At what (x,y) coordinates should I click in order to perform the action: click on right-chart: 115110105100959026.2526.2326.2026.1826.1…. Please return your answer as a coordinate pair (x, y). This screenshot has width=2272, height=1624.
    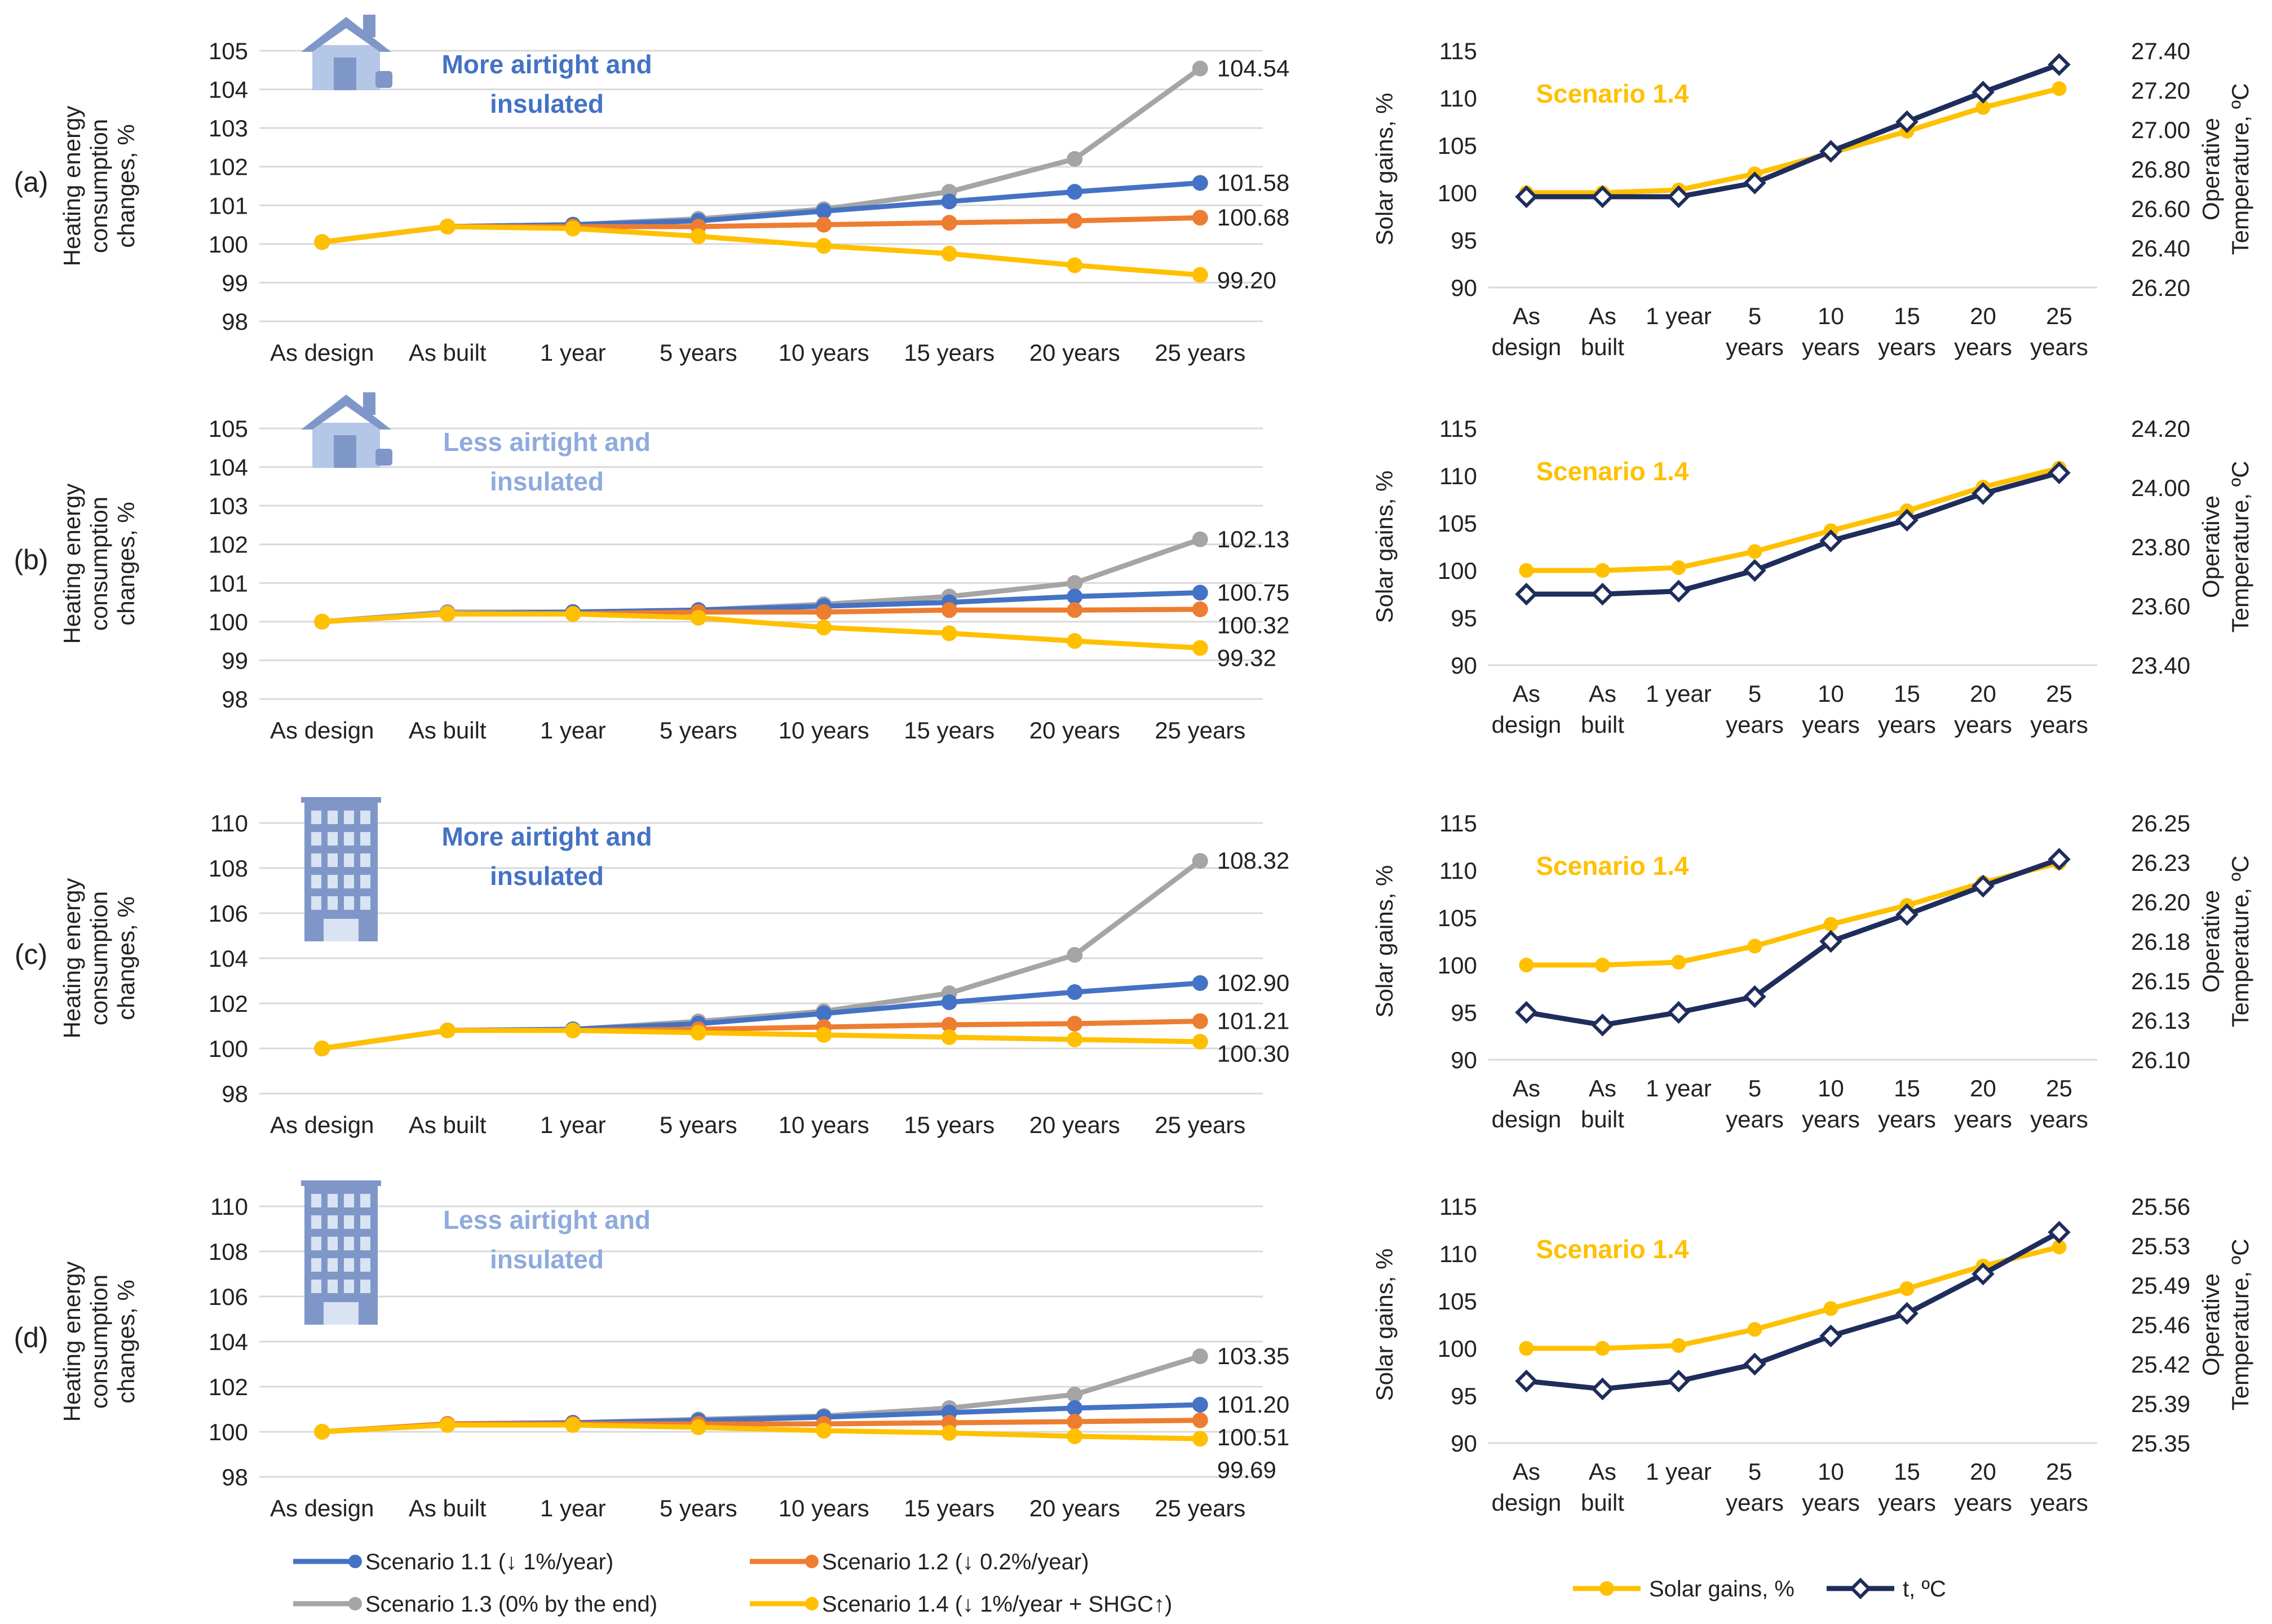
    Looking at the image, I should click on (1812, 971).